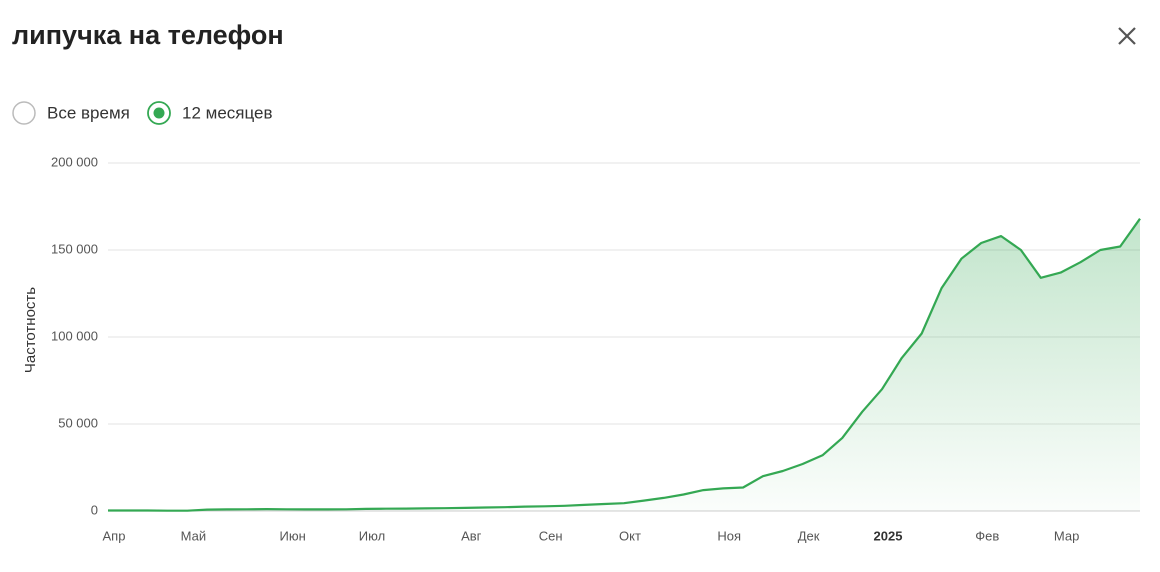  I want to click on radio-dot, so click(159, 113).